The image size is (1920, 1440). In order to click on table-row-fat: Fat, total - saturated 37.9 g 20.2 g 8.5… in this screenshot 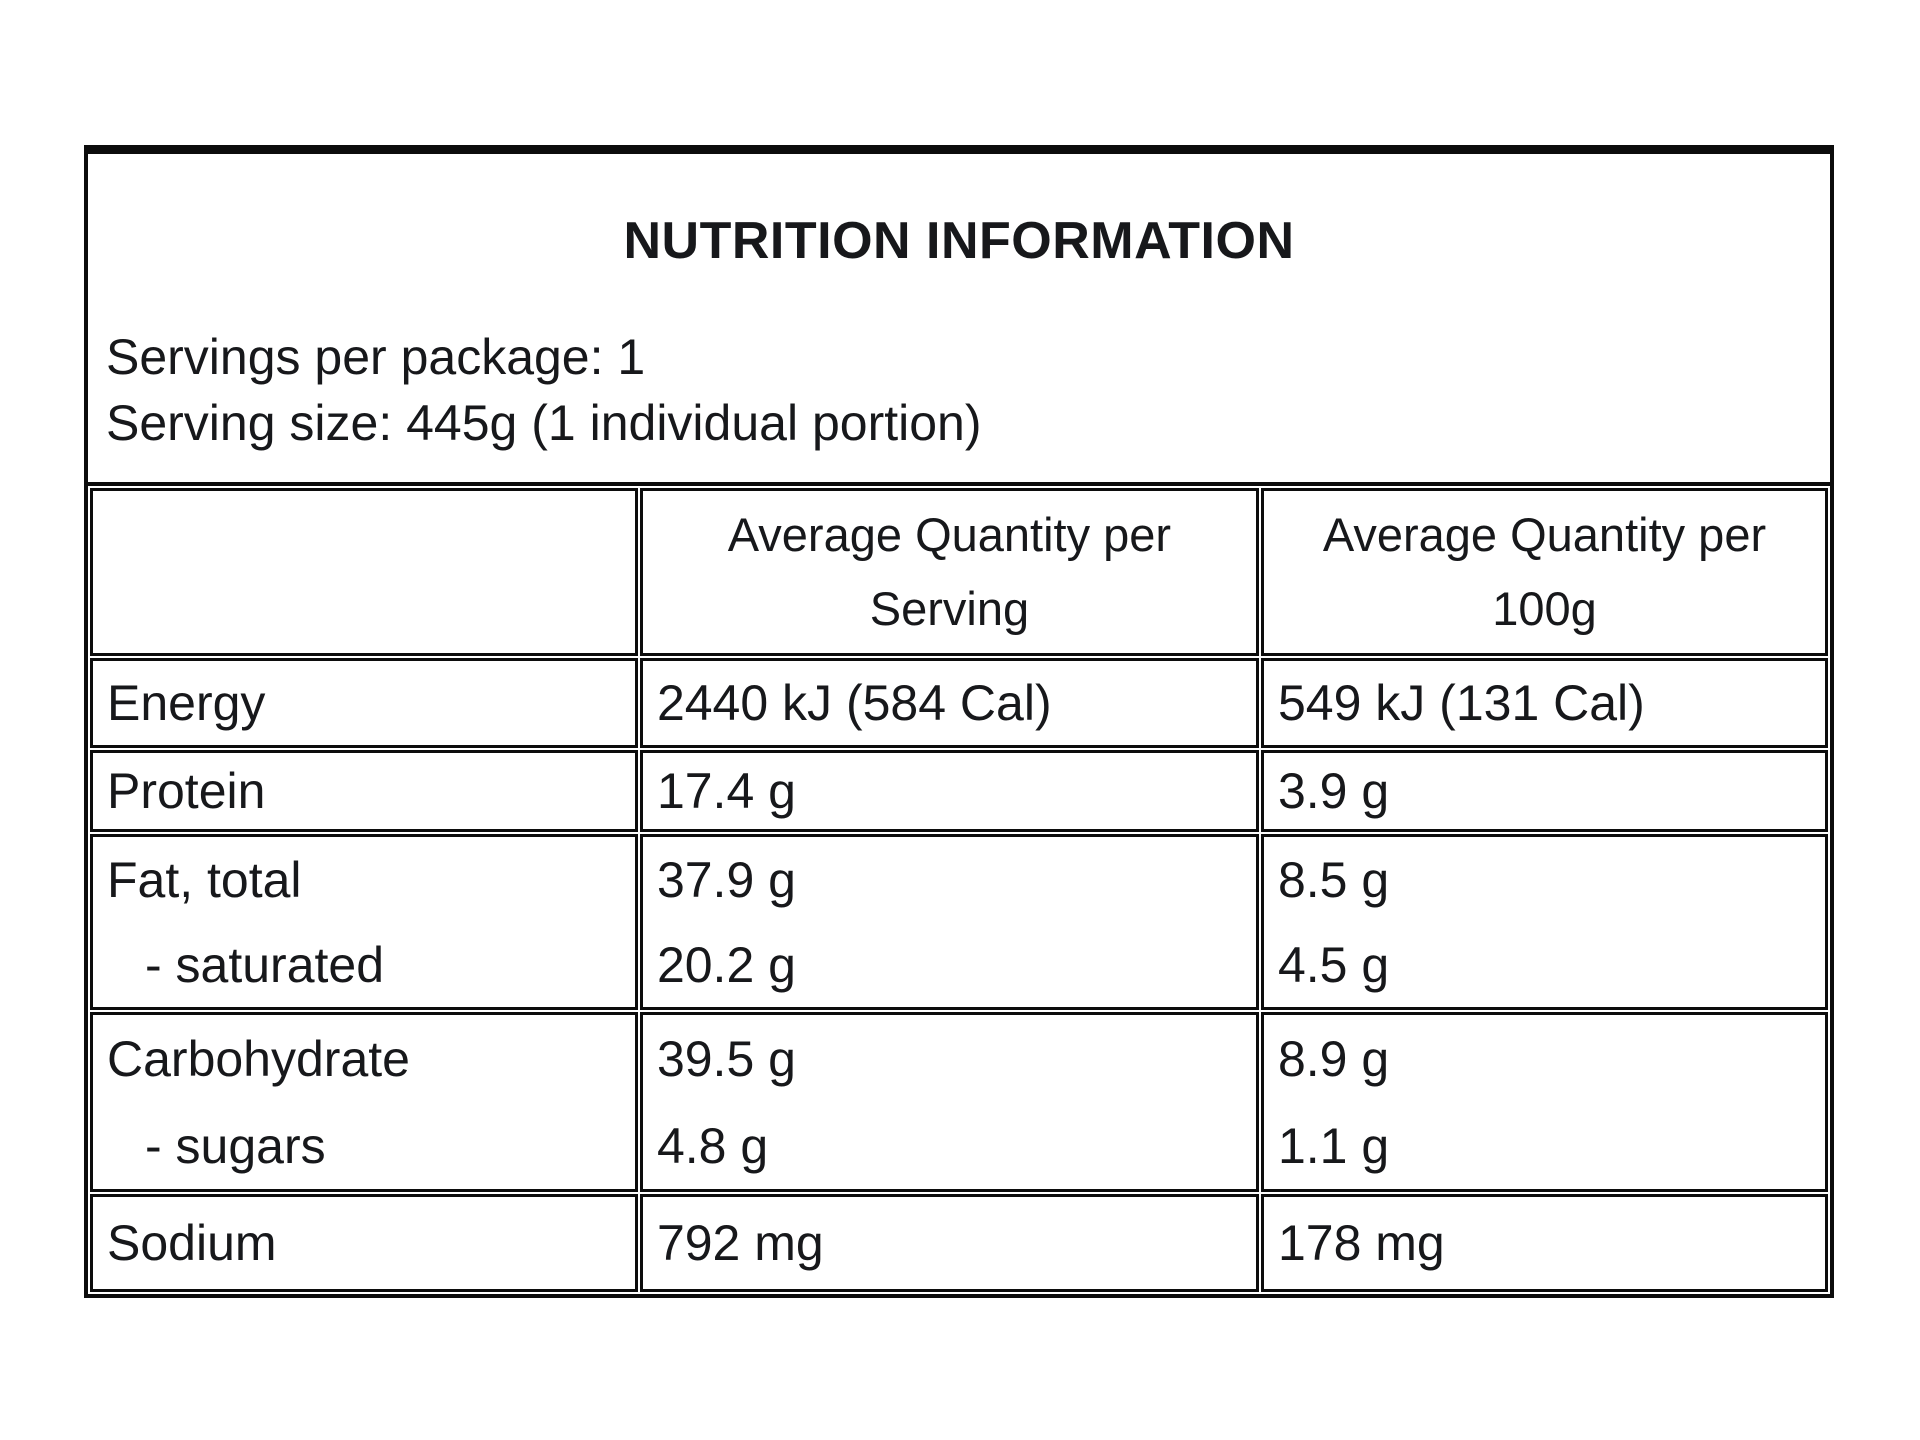, I will do `click(959, 922)`.